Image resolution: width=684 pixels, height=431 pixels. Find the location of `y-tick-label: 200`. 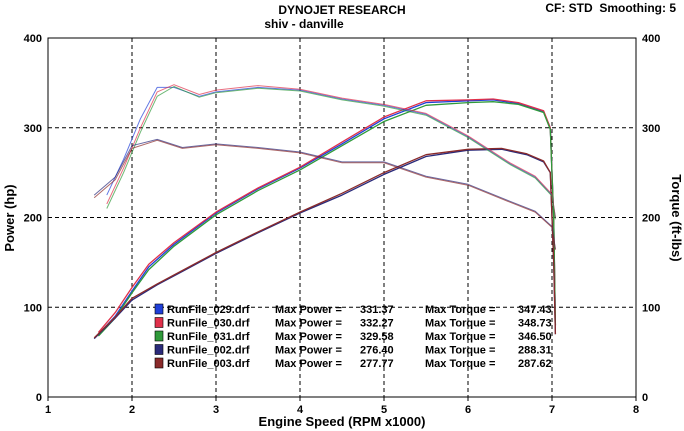

y-tick-label: 200 is located at coordinates (33, 219).